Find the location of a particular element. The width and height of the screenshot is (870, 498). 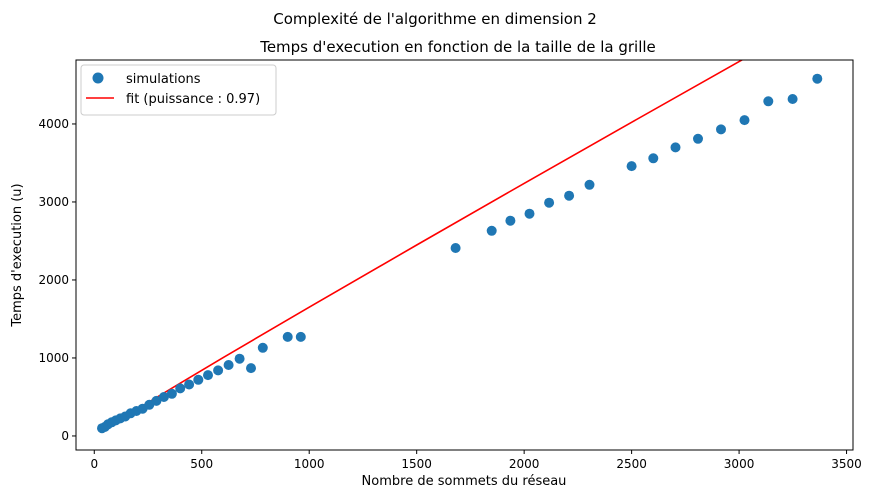

y-axis: 0 1000 2000 3000 4000 is located at coordinates (57, 280).